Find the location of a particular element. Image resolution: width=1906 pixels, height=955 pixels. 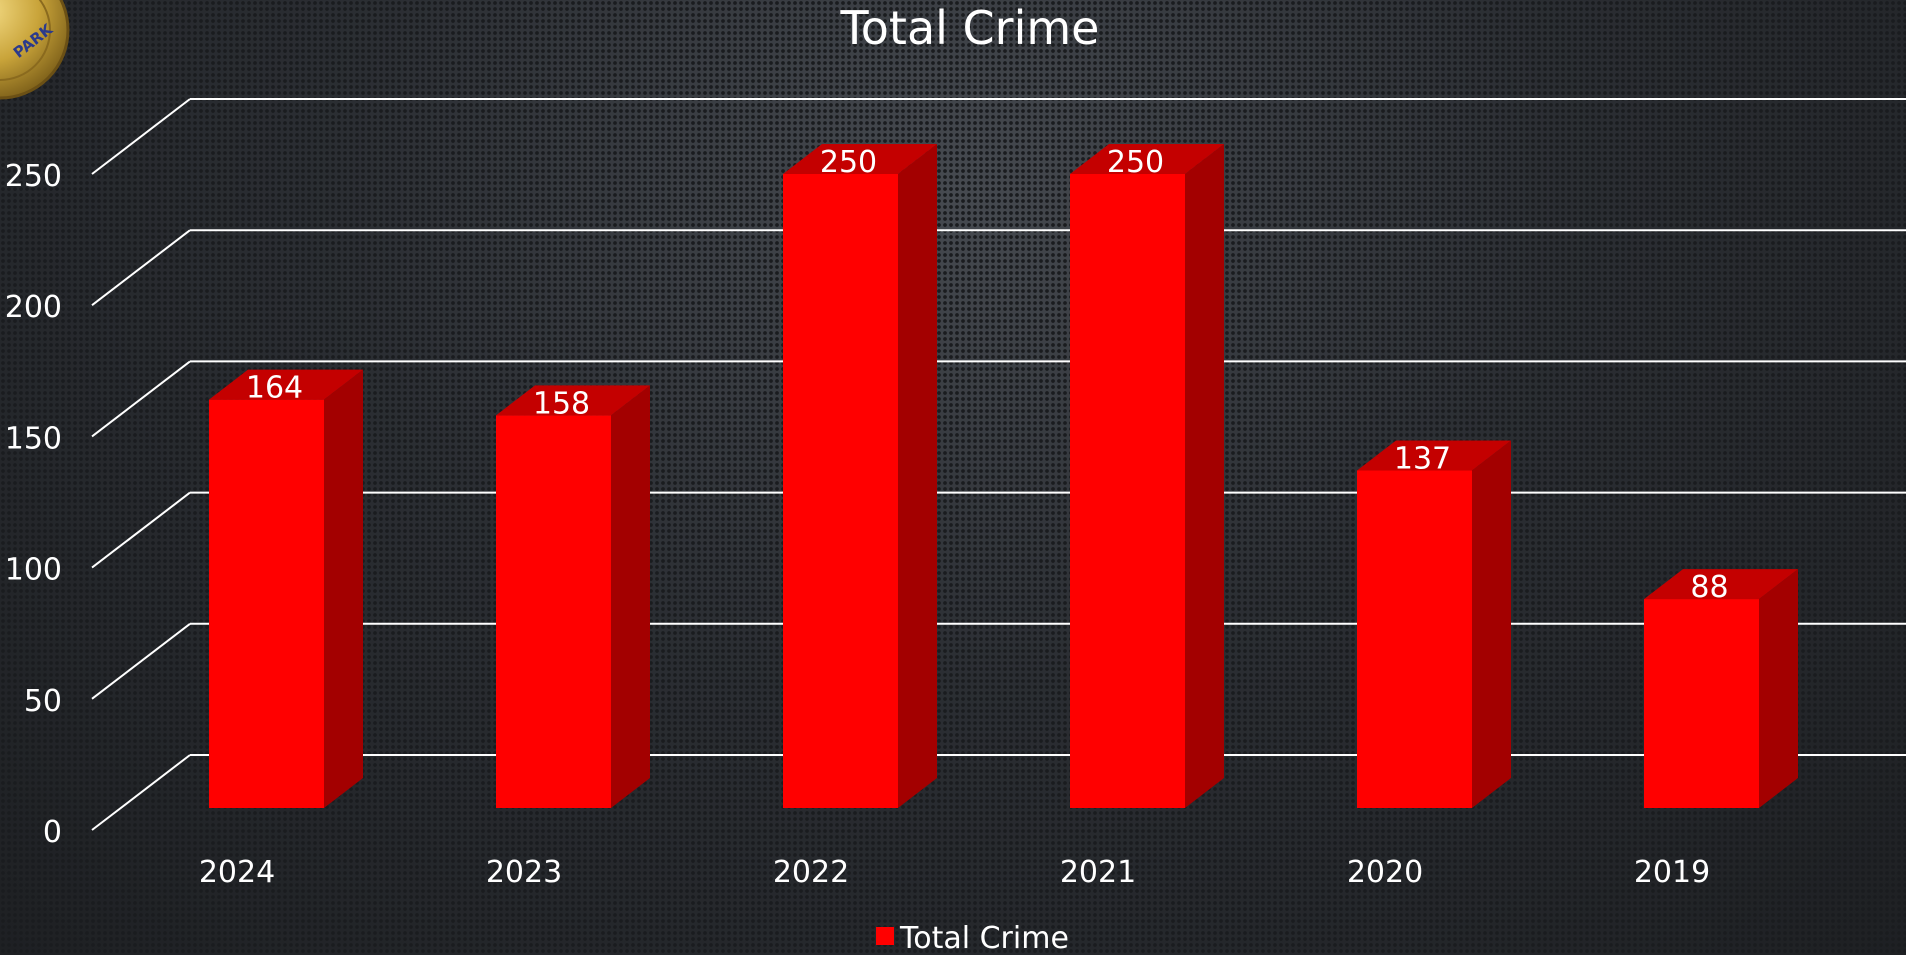

y-tick-label: 200 is located at coordinates (33, 307).